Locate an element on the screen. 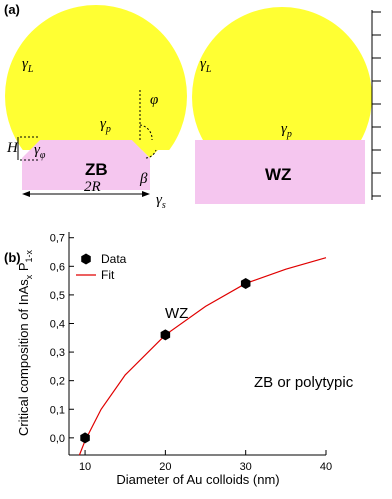  x-tick-label: 30 is located at coordinates (246, 467).